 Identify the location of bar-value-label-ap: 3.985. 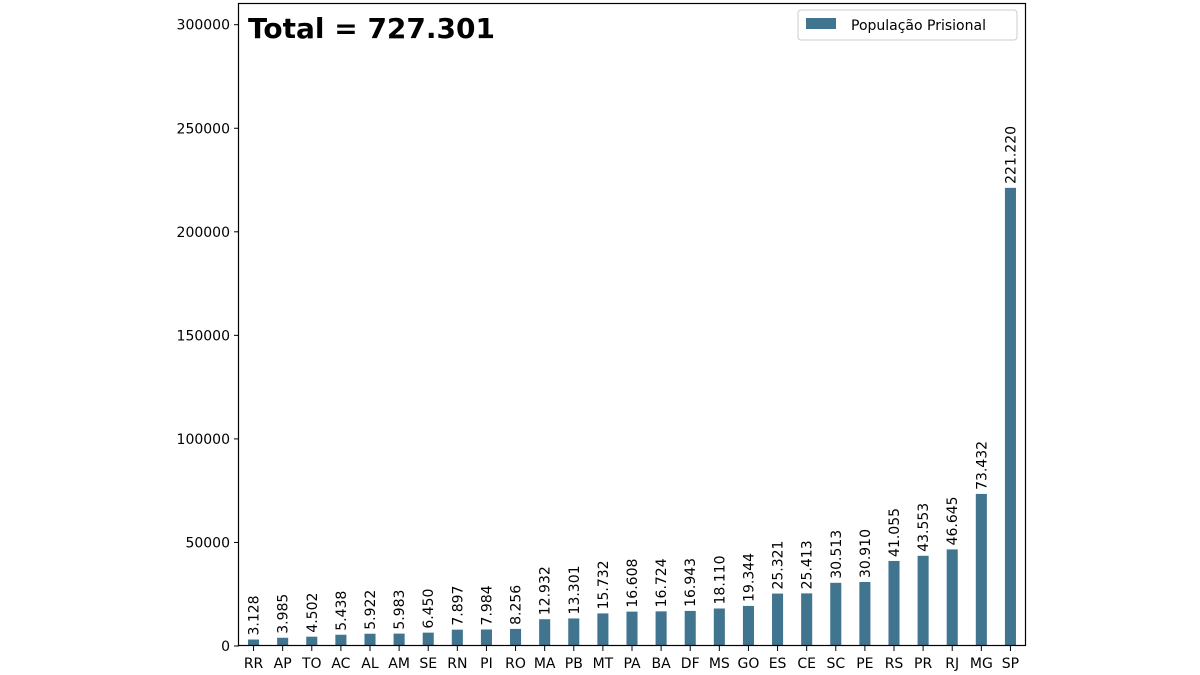
(284, 614).